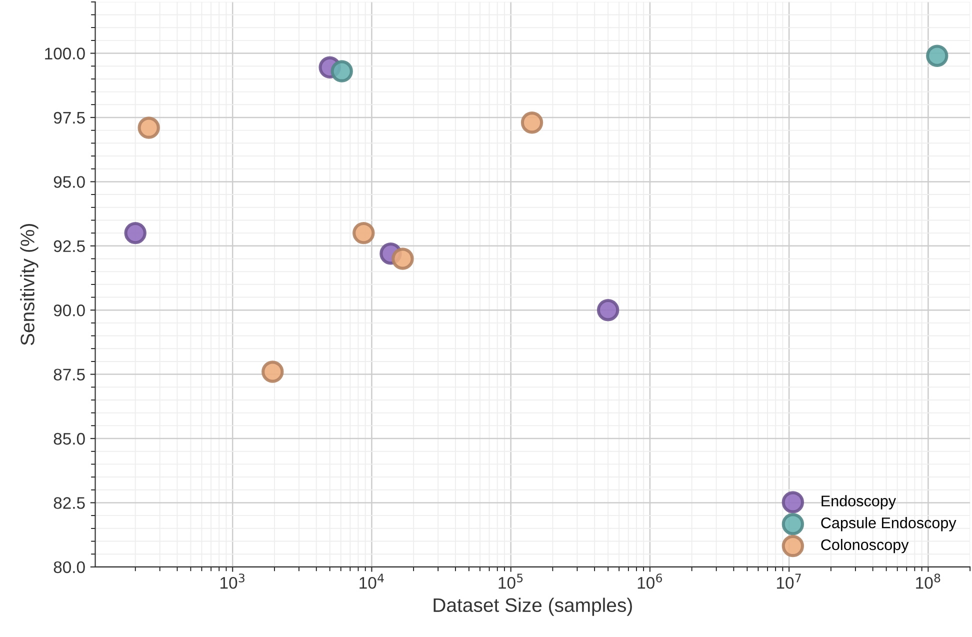 The image size is (972, 637). Describe the element at coordinates (65, 54) in the screenshot. I see `y-tick-label: 100.0` at that location.